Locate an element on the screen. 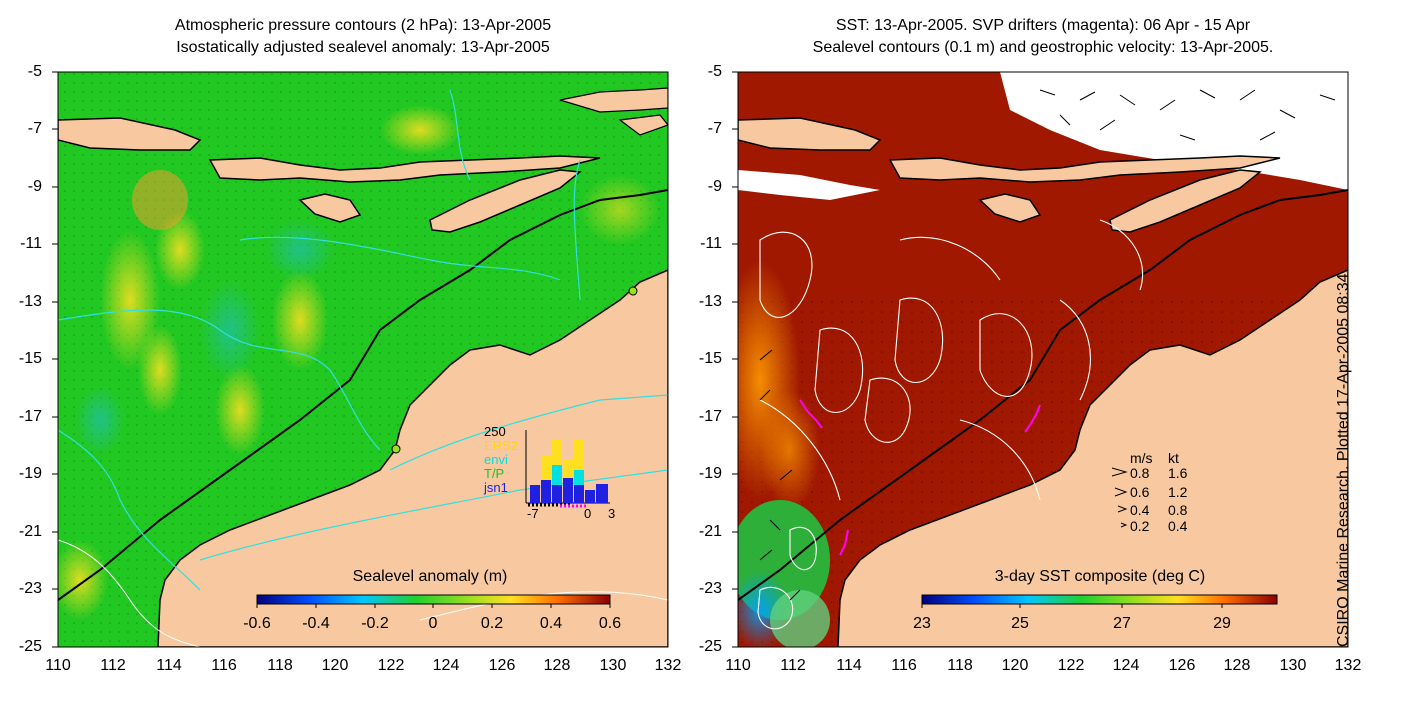 Image resolution: width=1418 pixels, height=709 pixels. inset-legend-tp: T/P is located at coordinates (494, 473).